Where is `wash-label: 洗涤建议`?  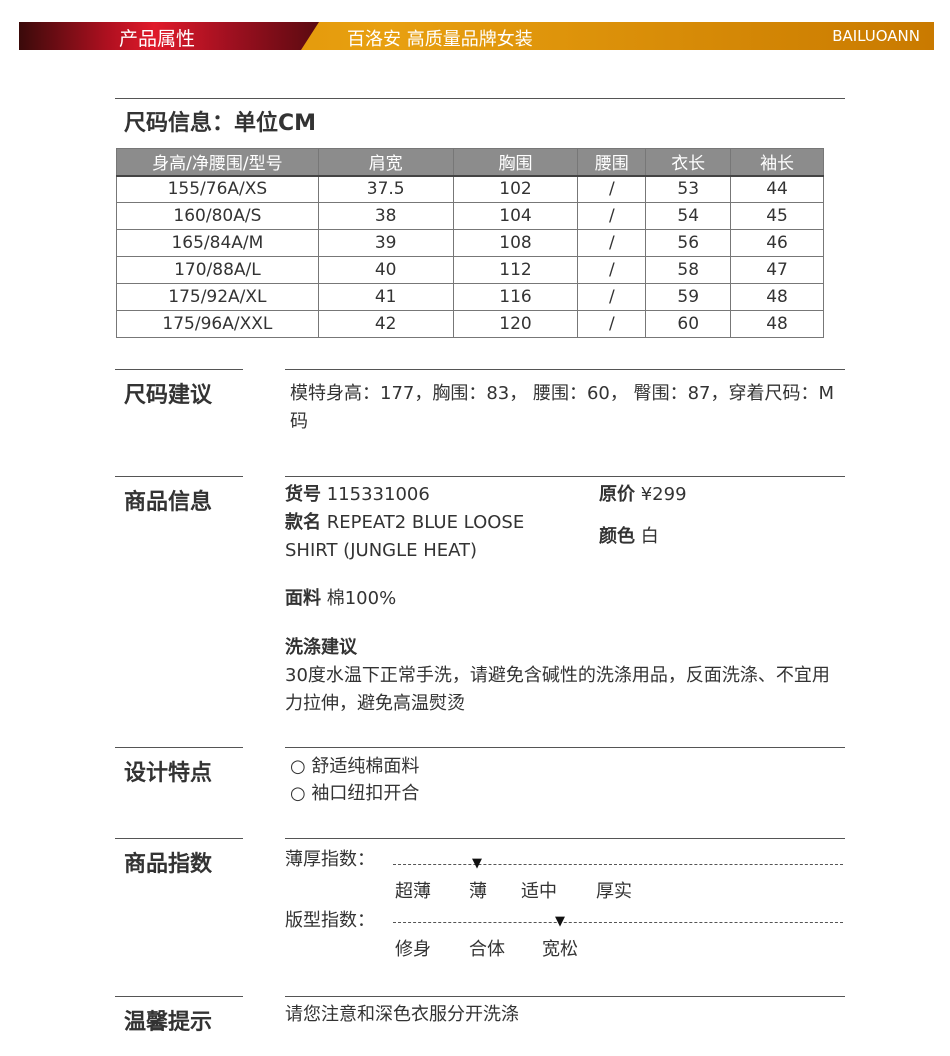 wash-label: 洗涤建议 is located at coordinates (321, 648).